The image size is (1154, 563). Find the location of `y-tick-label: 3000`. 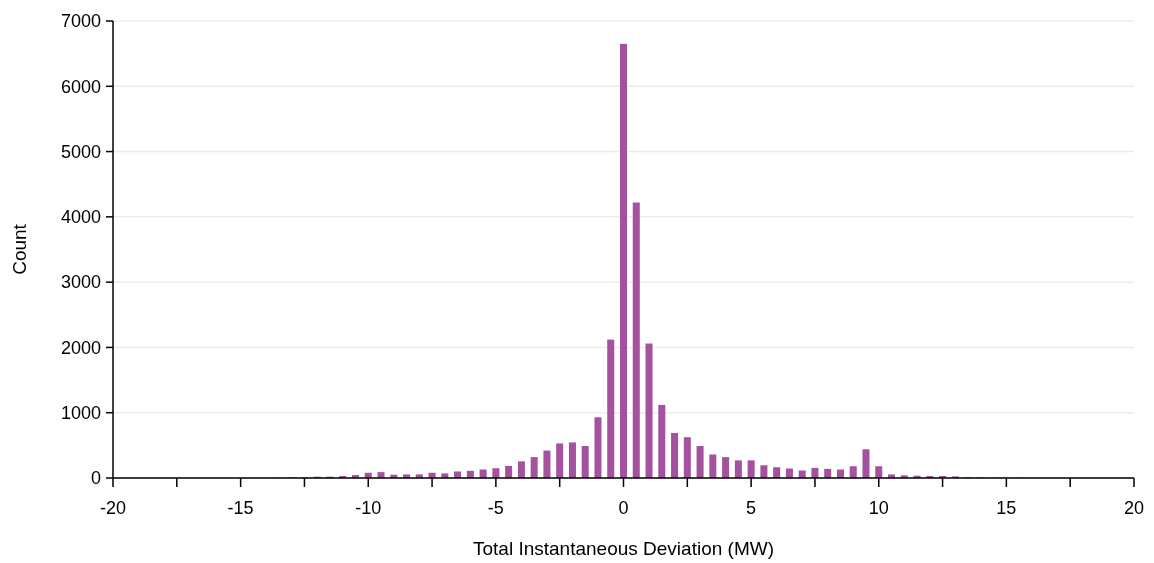

y-tick-label: 3000 is located at coordinates (80, 282).